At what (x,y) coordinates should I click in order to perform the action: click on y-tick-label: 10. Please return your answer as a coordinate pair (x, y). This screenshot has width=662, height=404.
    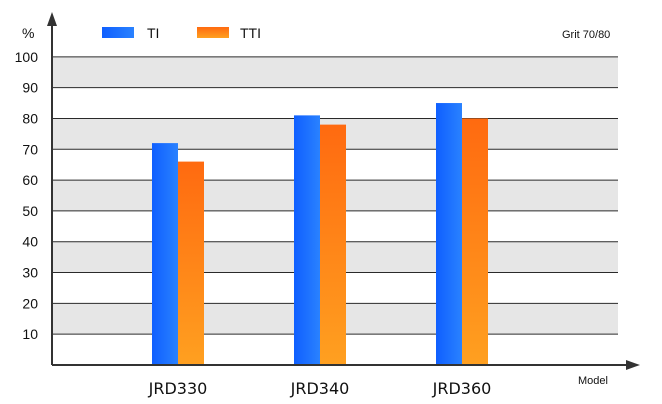
    Looking at the image, I should click on (30, 334).